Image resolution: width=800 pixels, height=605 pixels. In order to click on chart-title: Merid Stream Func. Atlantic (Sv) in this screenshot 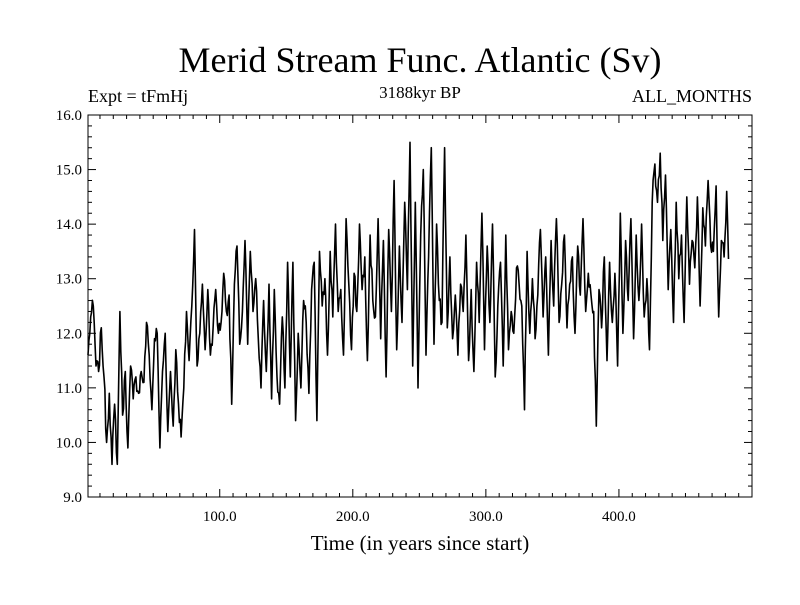, I will do `click(420, 60)`.